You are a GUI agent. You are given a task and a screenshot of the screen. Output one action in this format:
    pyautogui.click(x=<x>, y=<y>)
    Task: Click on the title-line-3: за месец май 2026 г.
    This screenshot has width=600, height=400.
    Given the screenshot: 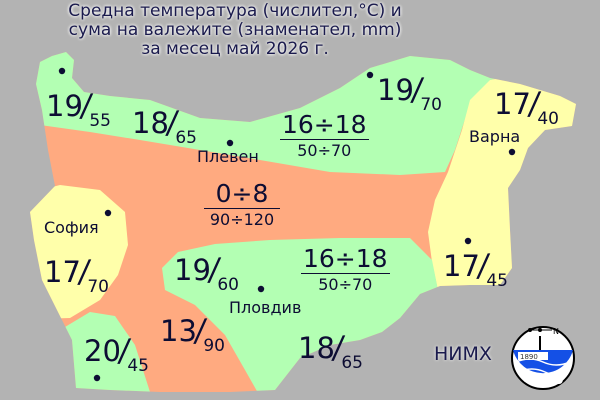 What is the action you would take?
    pyautogui.click(x=235, y=49)
    